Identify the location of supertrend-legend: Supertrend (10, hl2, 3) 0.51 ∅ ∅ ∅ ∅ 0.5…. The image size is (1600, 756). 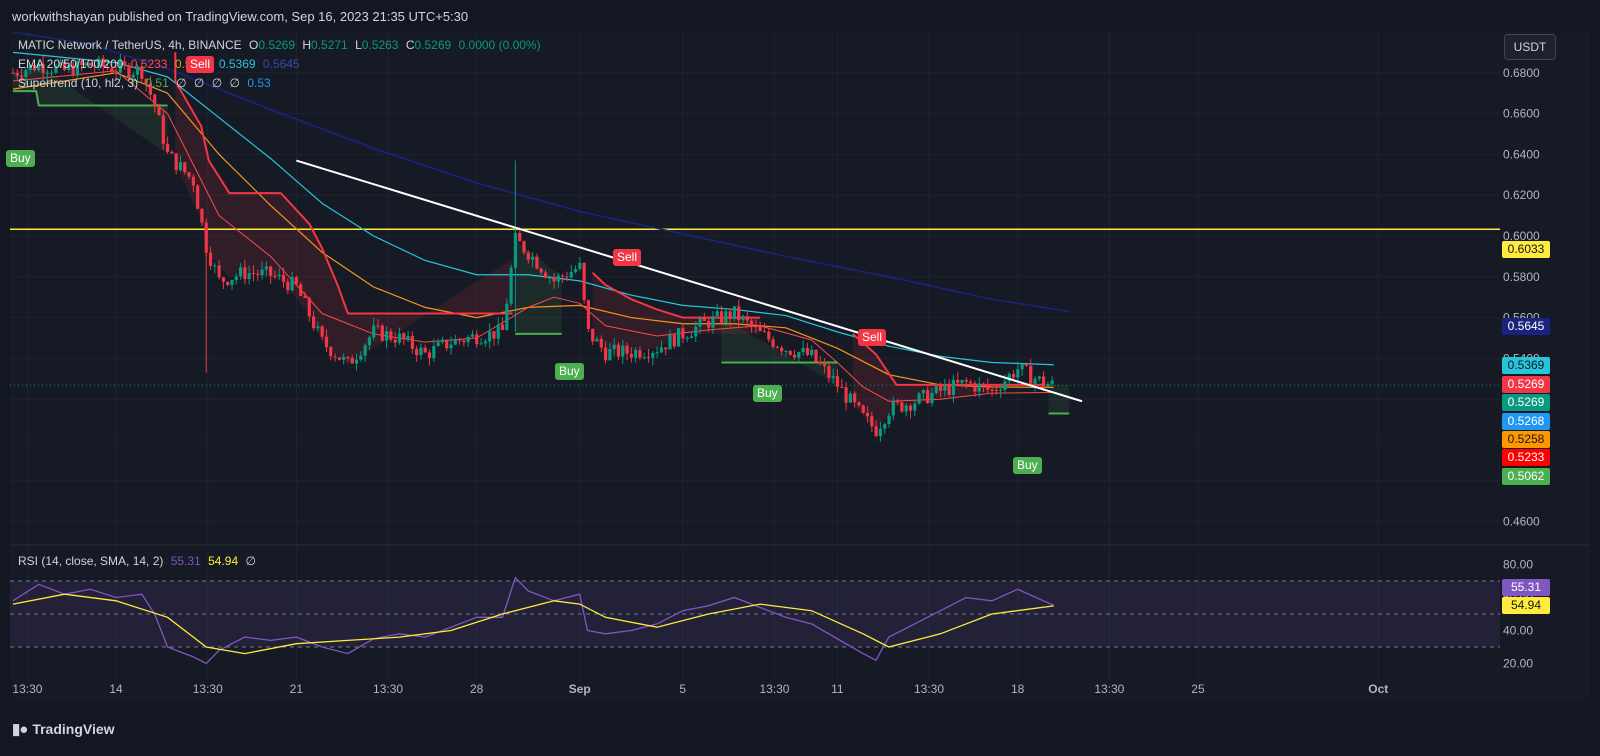
(146, 83).